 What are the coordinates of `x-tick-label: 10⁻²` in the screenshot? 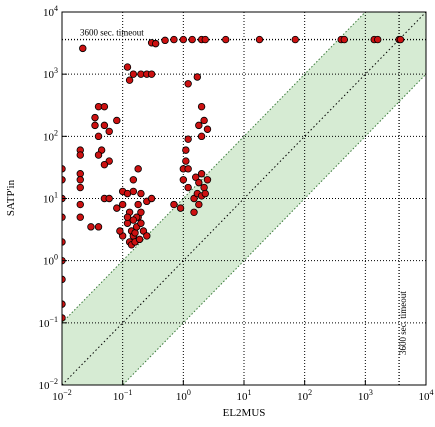 It's located at (62, 395).